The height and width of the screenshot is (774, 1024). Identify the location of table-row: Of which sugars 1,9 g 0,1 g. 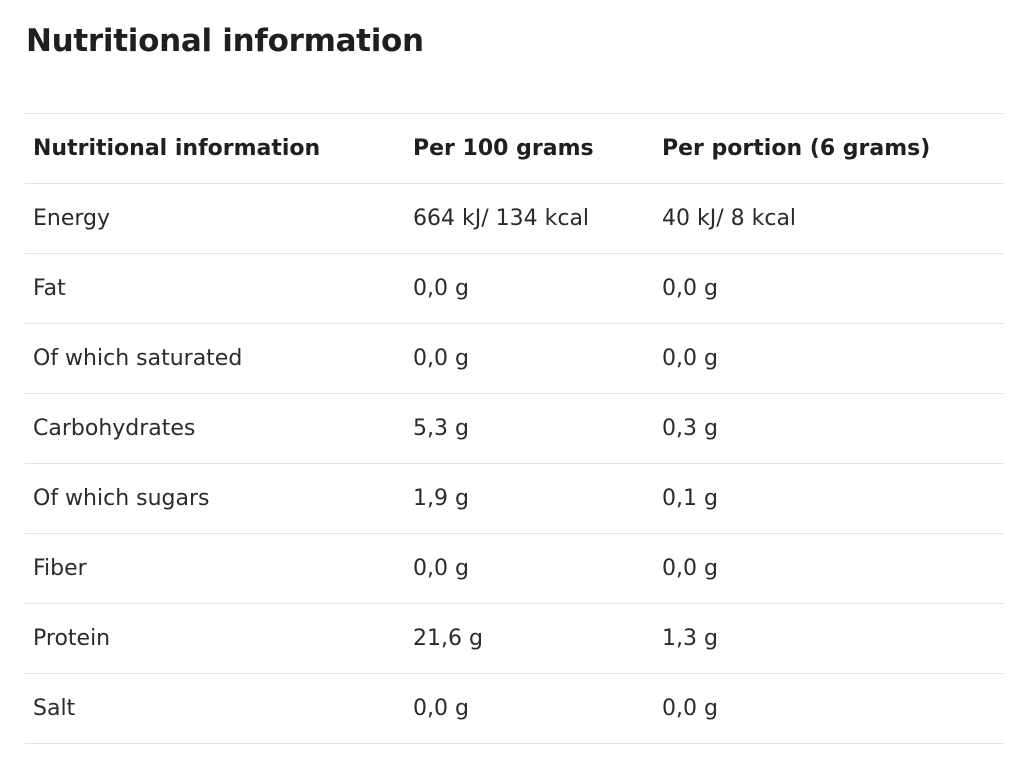
(514, 498).